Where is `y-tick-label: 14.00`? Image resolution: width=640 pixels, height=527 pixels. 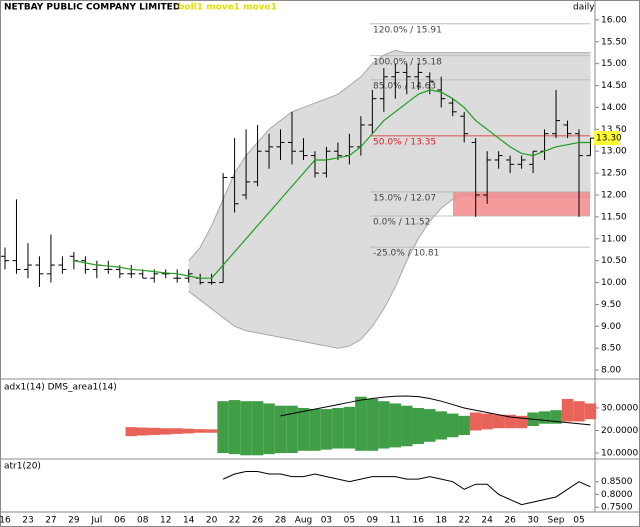 y-tick-label: 14.00 is located at coordinates (614, 108).